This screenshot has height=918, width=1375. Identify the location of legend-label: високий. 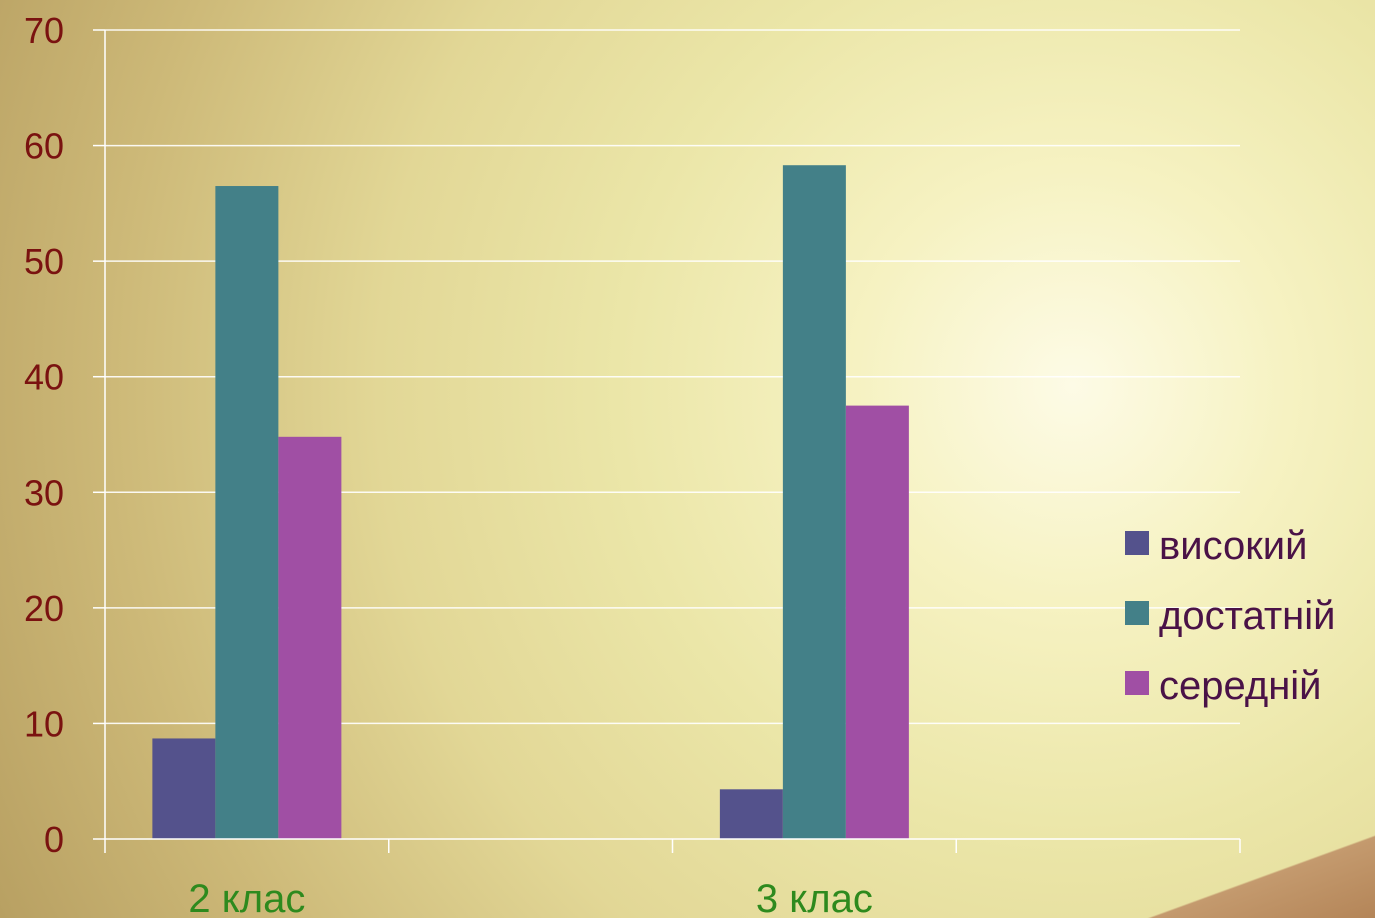
(1233, 546).